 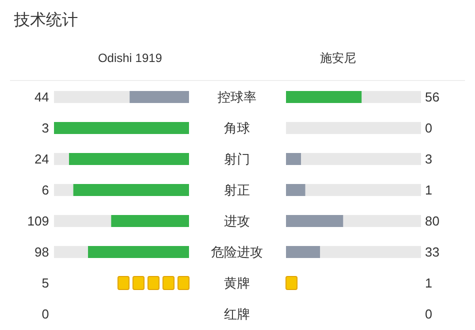 What do you see at coordinates (432, 221) in the screenshot?
I see `data-label: 80` at bounding box center [432, 221].